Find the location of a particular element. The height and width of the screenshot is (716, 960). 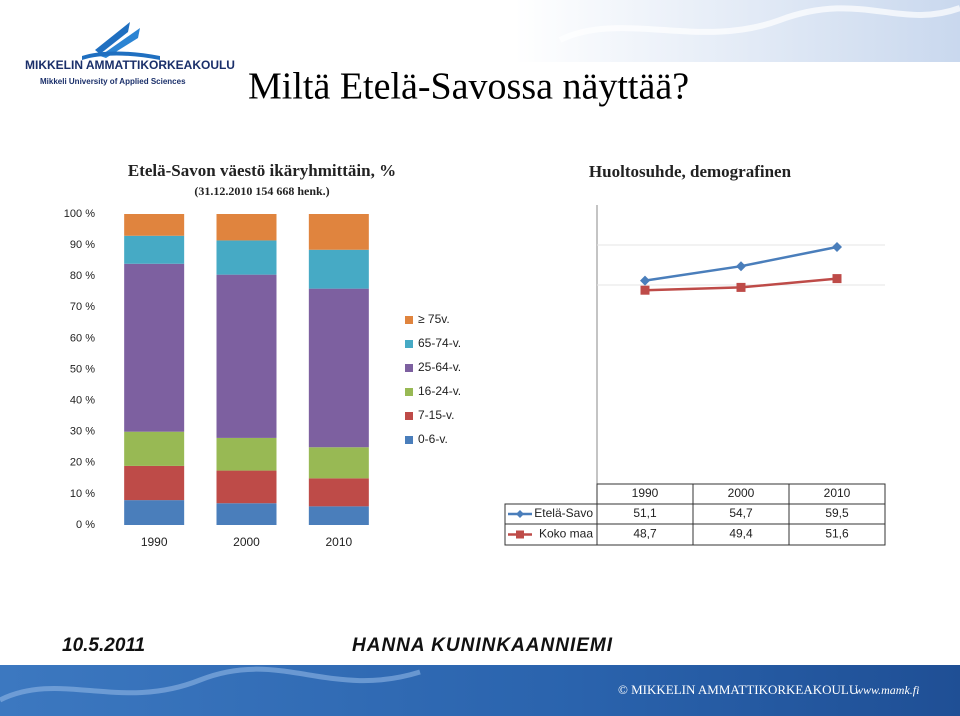

y-tick-label: 30 % is located at coordinates (82, 432).